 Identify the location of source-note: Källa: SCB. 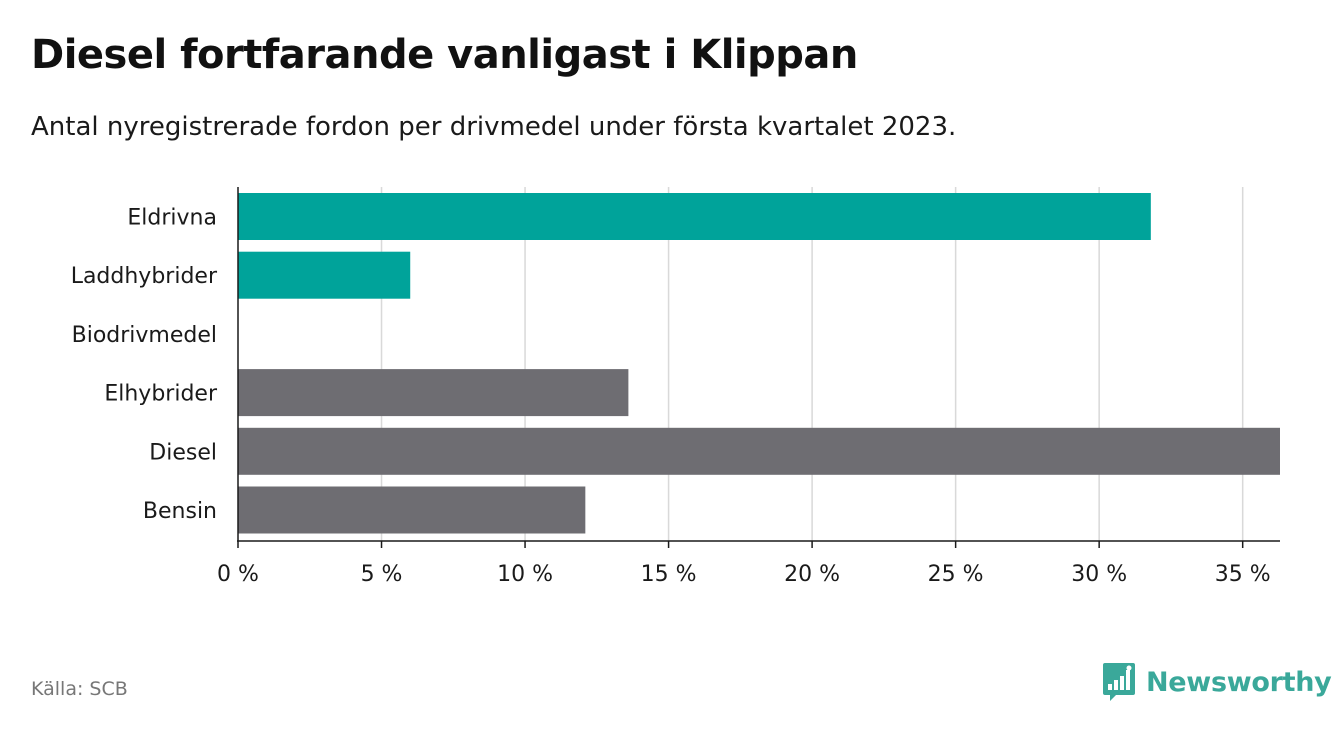
(79, 689).